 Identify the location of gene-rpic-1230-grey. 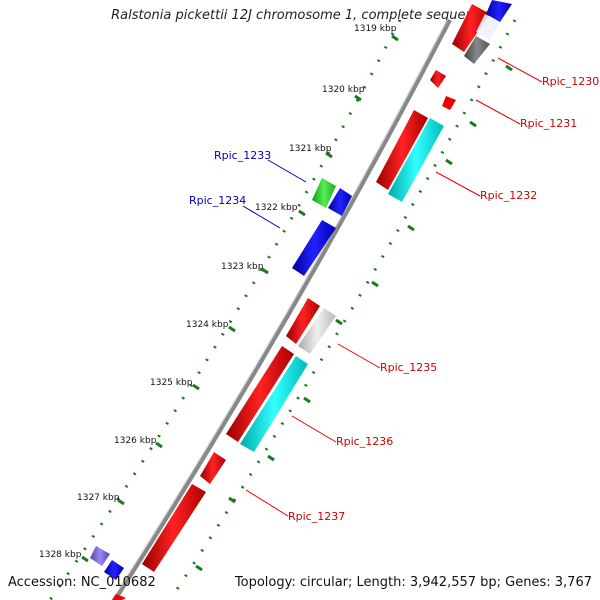
(477, 50).